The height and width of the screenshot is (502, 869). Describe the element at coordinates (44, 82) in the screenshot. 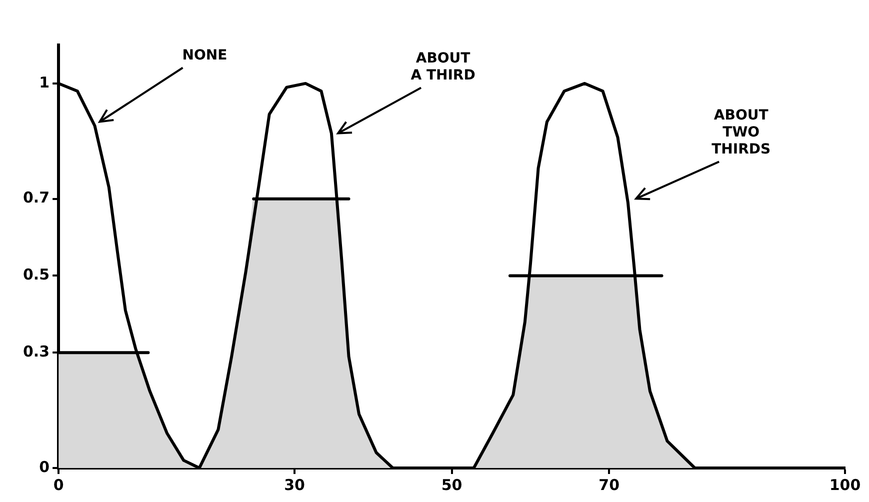

I see `y-tick-label: 1` at that location.